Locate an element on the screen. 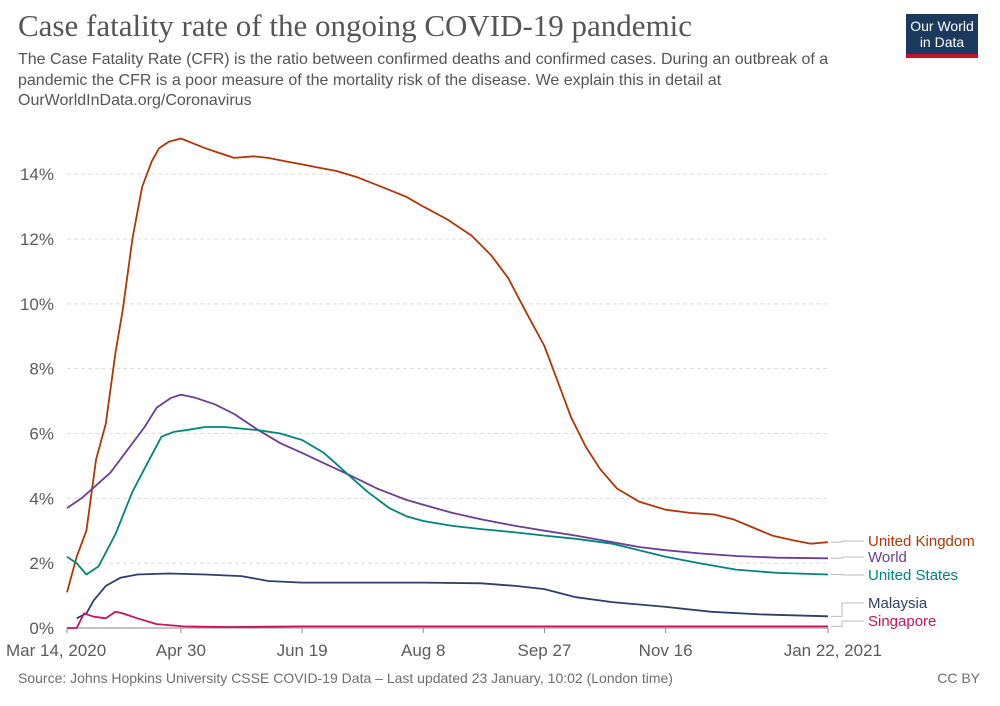 The height and width of the screenshot is (706, 1000). y-tick-label: 0% is located at coordinates (41, 628).